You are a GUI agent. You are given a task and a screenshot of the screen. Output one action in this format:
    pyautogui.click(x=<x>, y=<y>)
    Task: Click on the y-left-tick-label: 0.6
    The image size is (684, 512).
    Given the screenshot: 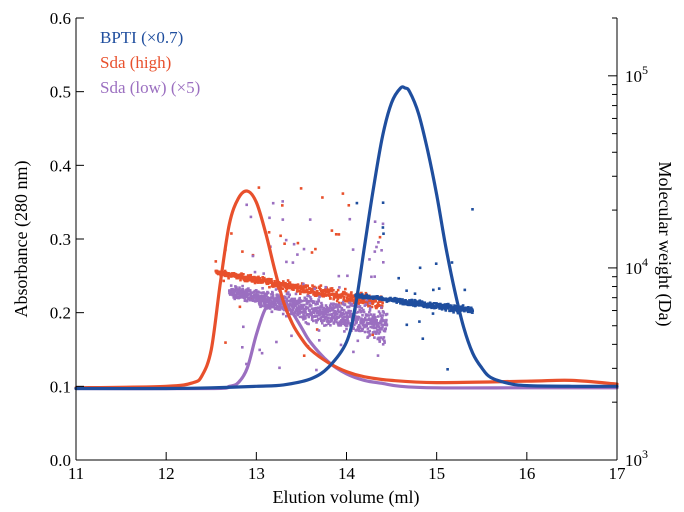 What is the action you would take?
    pyautogui.click(x=60, y=18)
    